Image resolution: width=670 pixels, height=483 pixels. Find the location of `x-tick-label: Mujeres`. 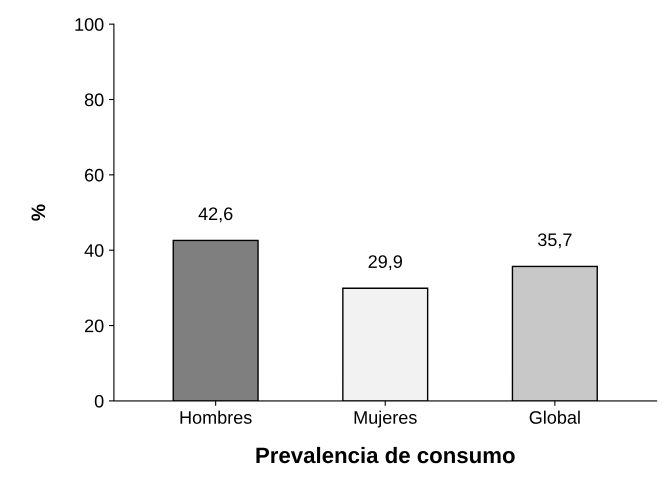

x-tick-label: Mujeres is located at coordinates (385, 419).